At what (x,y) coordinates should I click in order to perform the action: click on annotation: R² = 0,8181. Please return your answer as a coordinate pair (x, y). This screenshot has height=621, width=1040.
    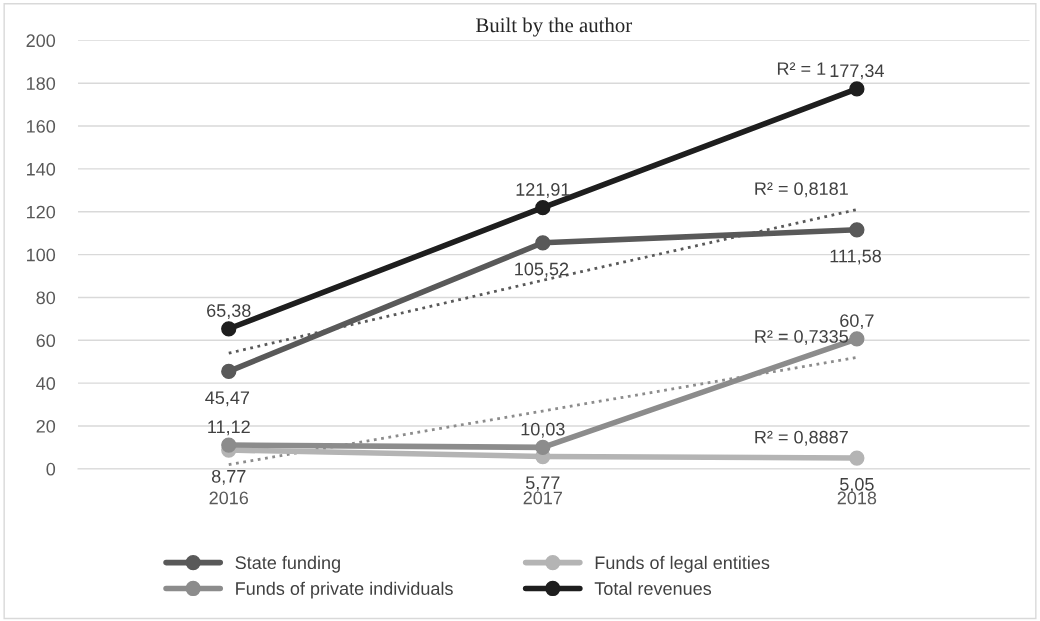
    Looking at the image, I should click on (801, 190).